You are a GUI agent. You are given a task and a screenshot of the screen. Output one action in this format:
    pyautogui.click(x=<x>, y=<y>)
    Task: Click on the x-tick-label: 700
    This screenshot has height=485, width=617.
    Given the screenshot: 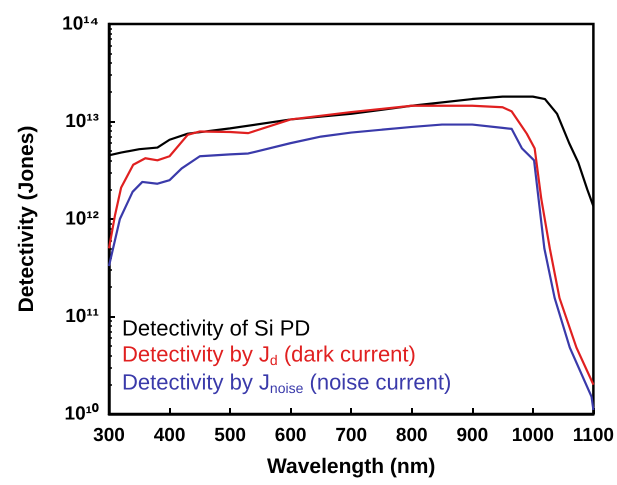 What is the action you would take?
    pyautogui.click(x=351, y=435)
    